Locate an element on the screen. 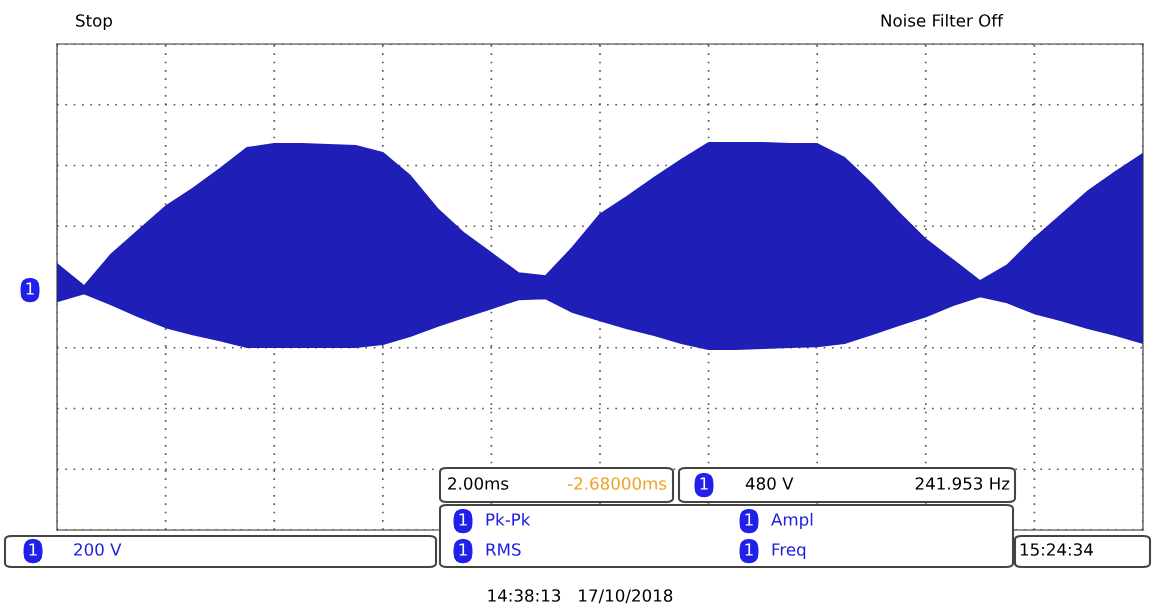 This screenshot has height=609, width=1159. text: -2.68000ms is located at coordinates (617, 483).